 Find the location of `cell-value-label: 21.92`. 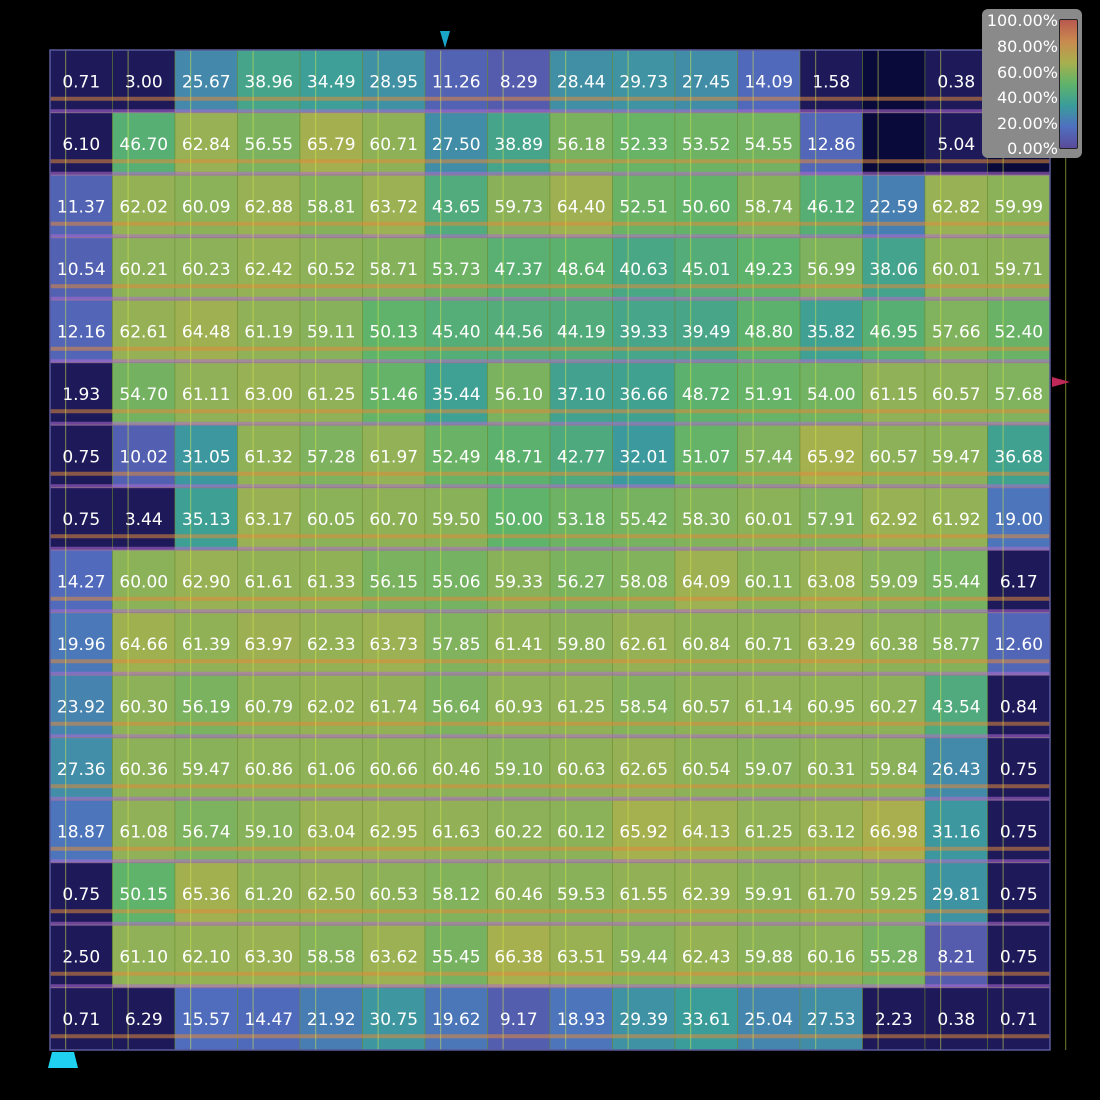

cell-value-label: 21.92 is located at coordinates (331, 1020).